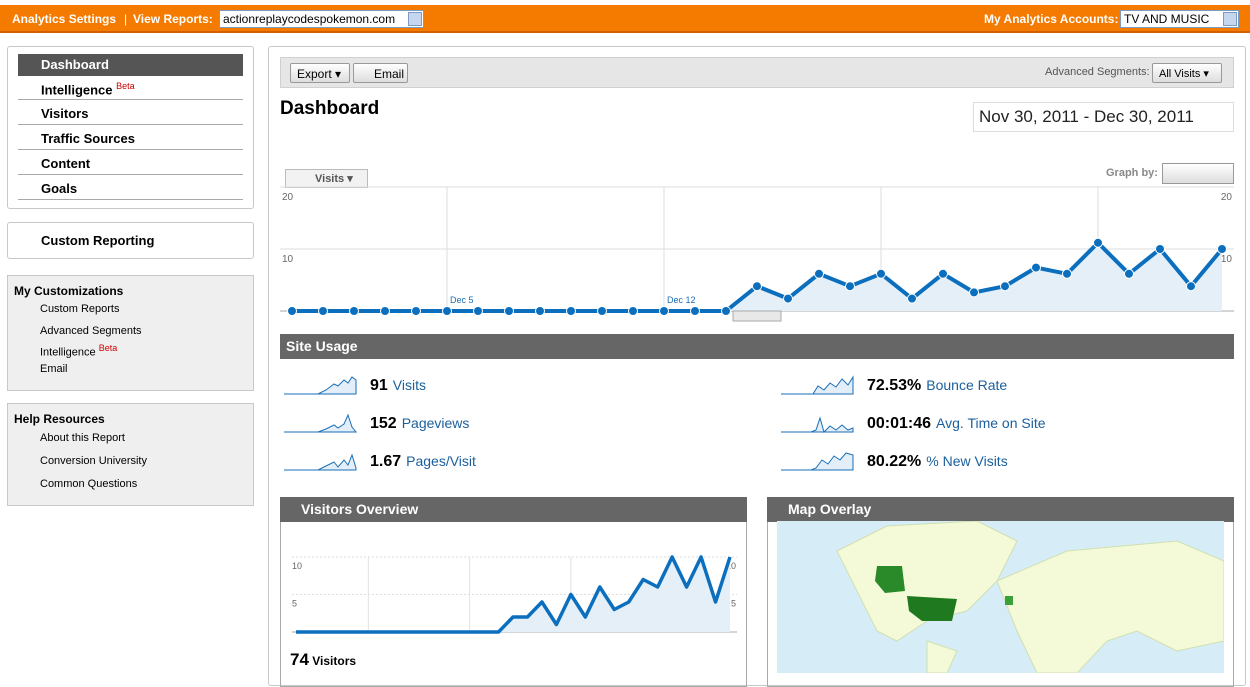  I want to click on metric-link: Bounce Rate, so click(967, 385).